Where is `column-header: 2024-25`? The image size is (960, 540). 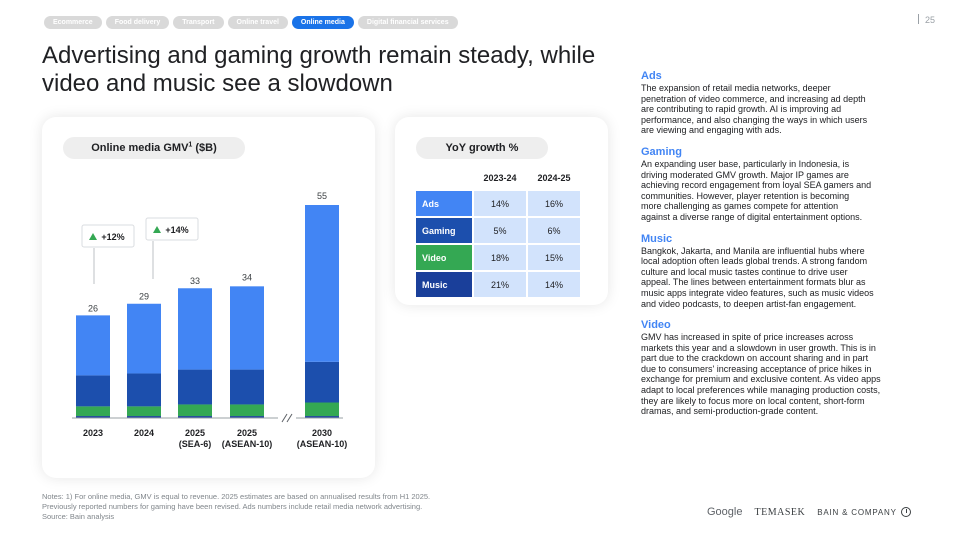 column-header: 2024-25 is located at coordinates (554, 178).